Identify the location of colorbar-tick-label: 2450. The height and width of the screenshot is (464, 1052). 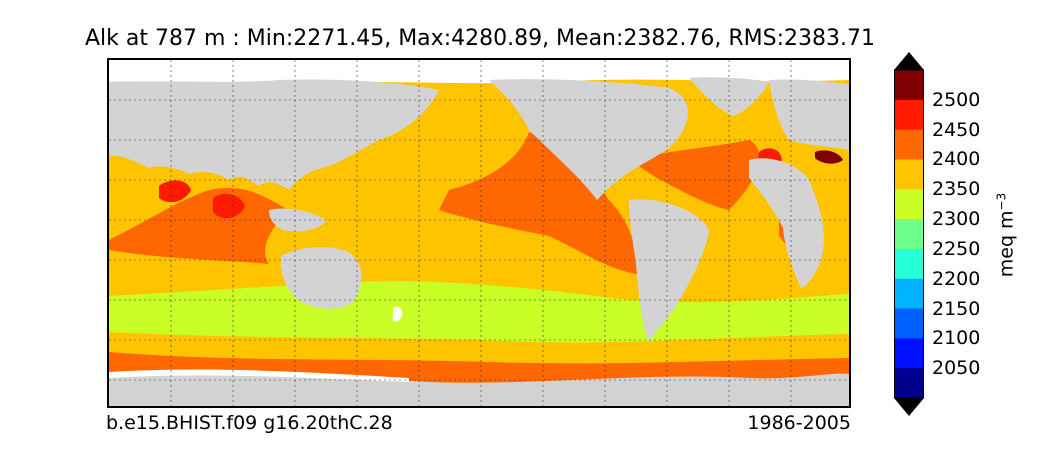
(956, 129).